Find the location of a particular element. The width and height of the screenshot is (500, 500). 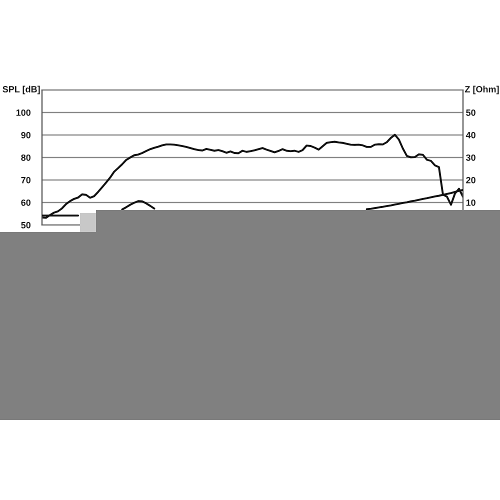

y-tick-label: 60 is located at coordinates (26, 202).